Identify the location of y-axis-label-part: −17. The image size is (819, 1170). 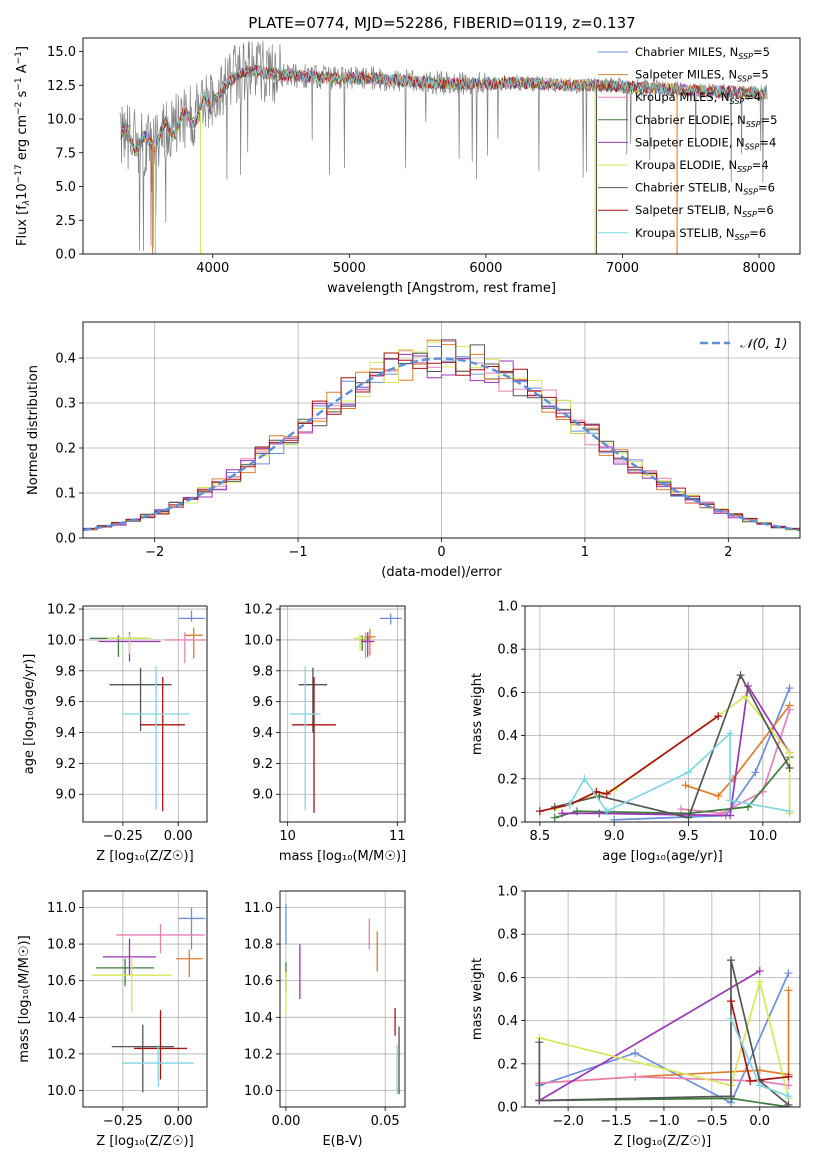
(19, 173).